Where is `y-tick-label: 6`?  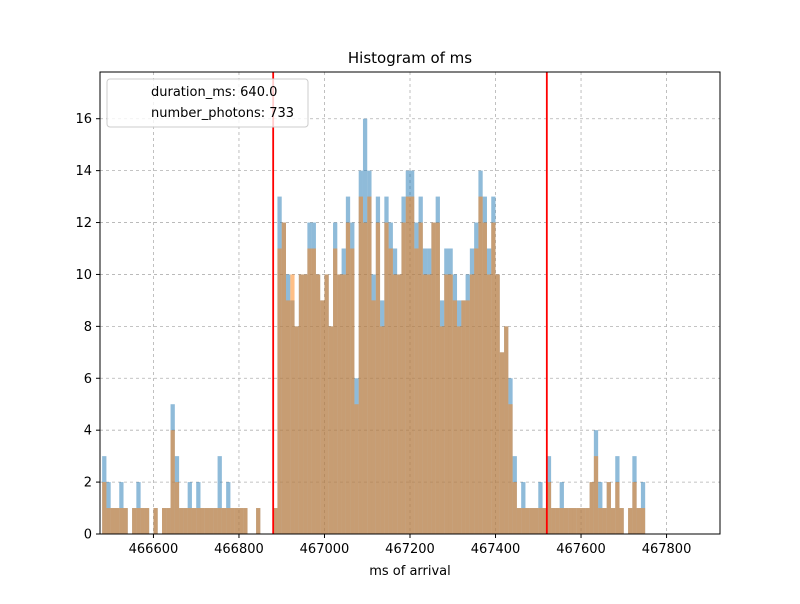 y-tick-label: 6 is located at coordinates (88, 379).